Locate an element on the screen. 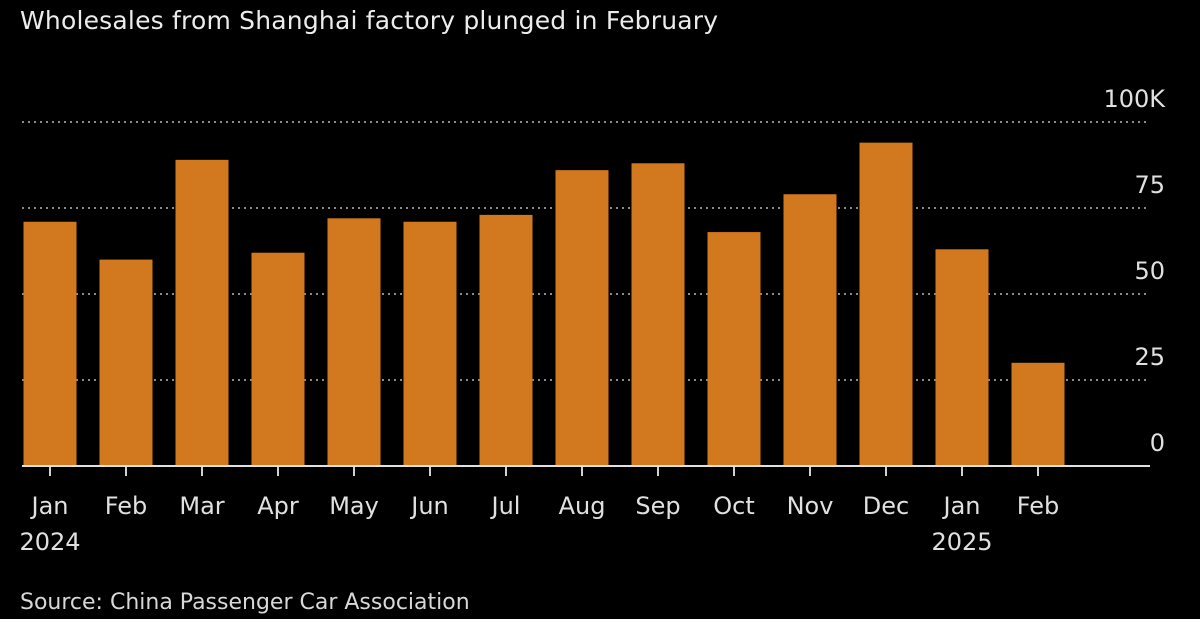  x-tick-label: Jul is located at coordinates (505, 506).